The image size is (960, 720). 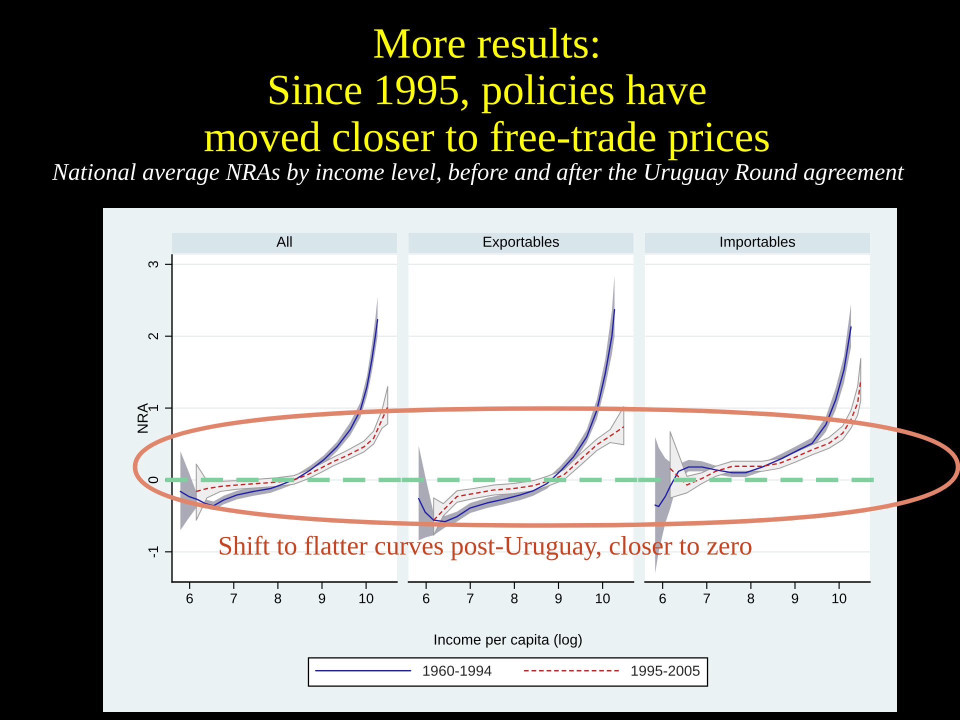 I want to click on y-tick-label: 1, so click(x=153, y=407).